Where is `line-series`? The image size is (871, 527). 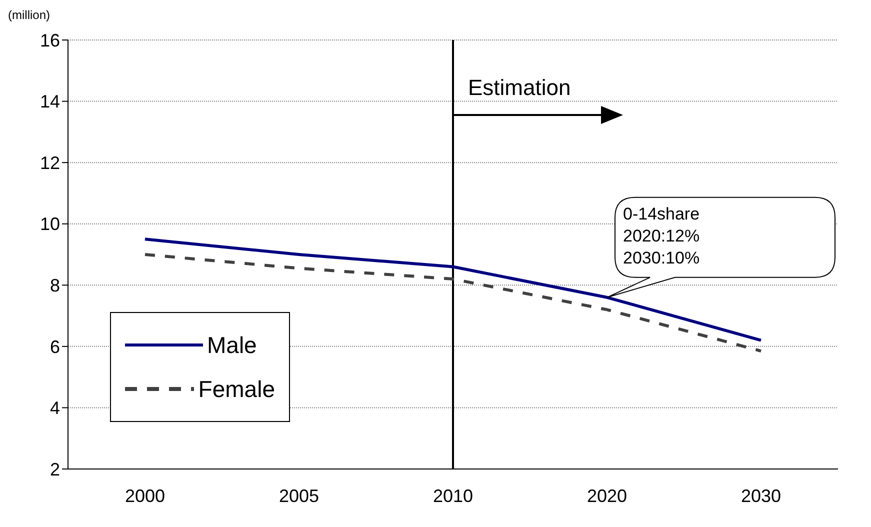 line-series is located at coordinates (453, 303).